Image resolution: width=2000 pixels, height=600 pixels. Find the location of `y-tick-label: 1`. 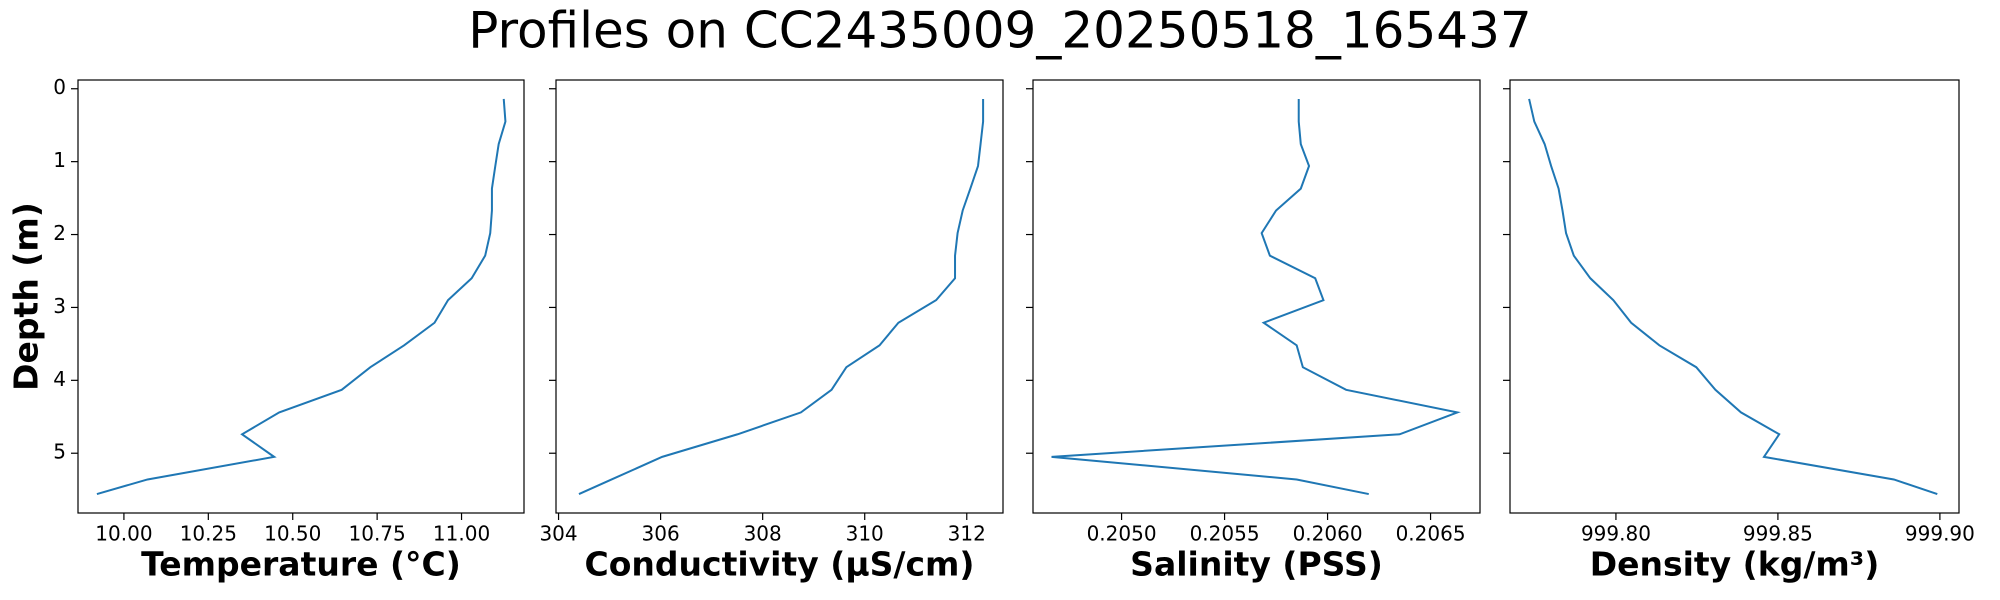

y-tick-label: 1 is located at coordinates (59, 160).